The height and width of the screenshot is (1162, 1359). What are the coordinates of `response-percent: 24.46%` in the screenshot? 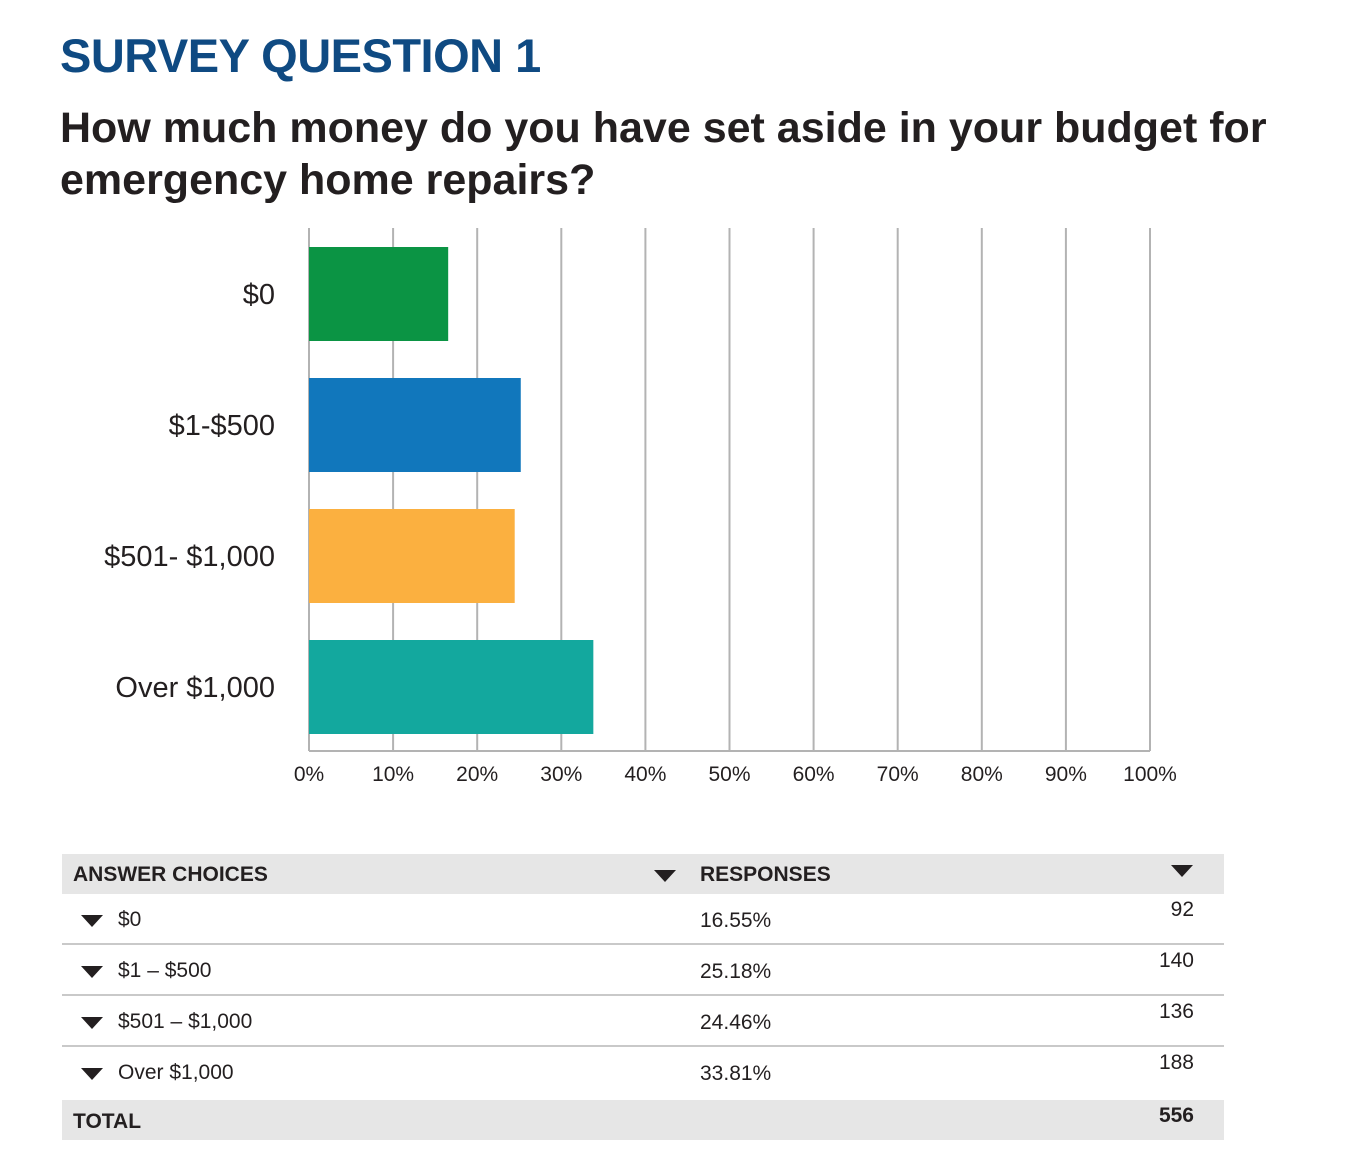 It's located at (736, 1022).